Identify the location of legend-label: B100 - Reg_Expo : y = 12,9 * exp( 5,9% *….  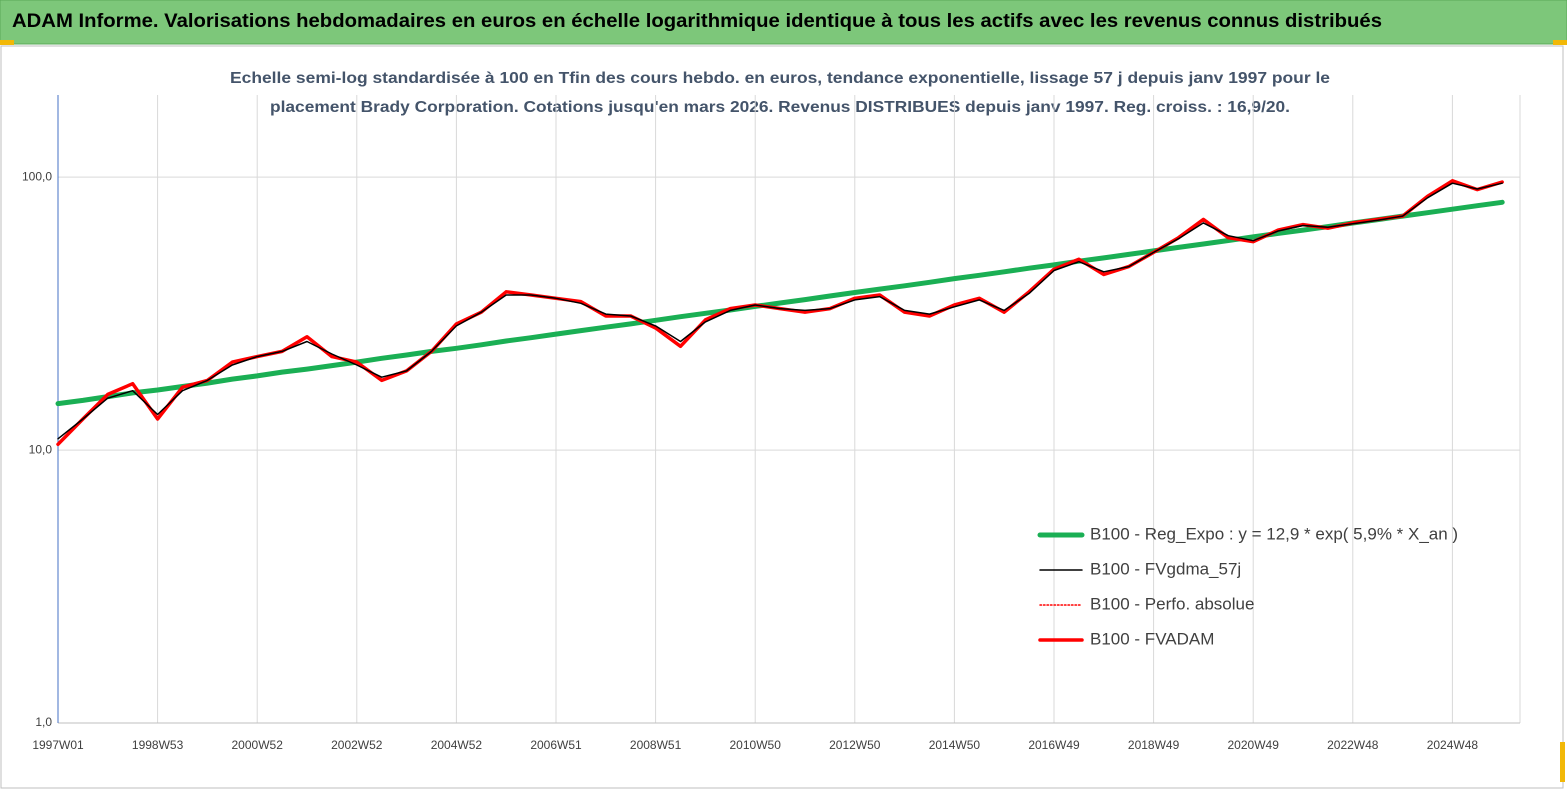
(1274, 533).